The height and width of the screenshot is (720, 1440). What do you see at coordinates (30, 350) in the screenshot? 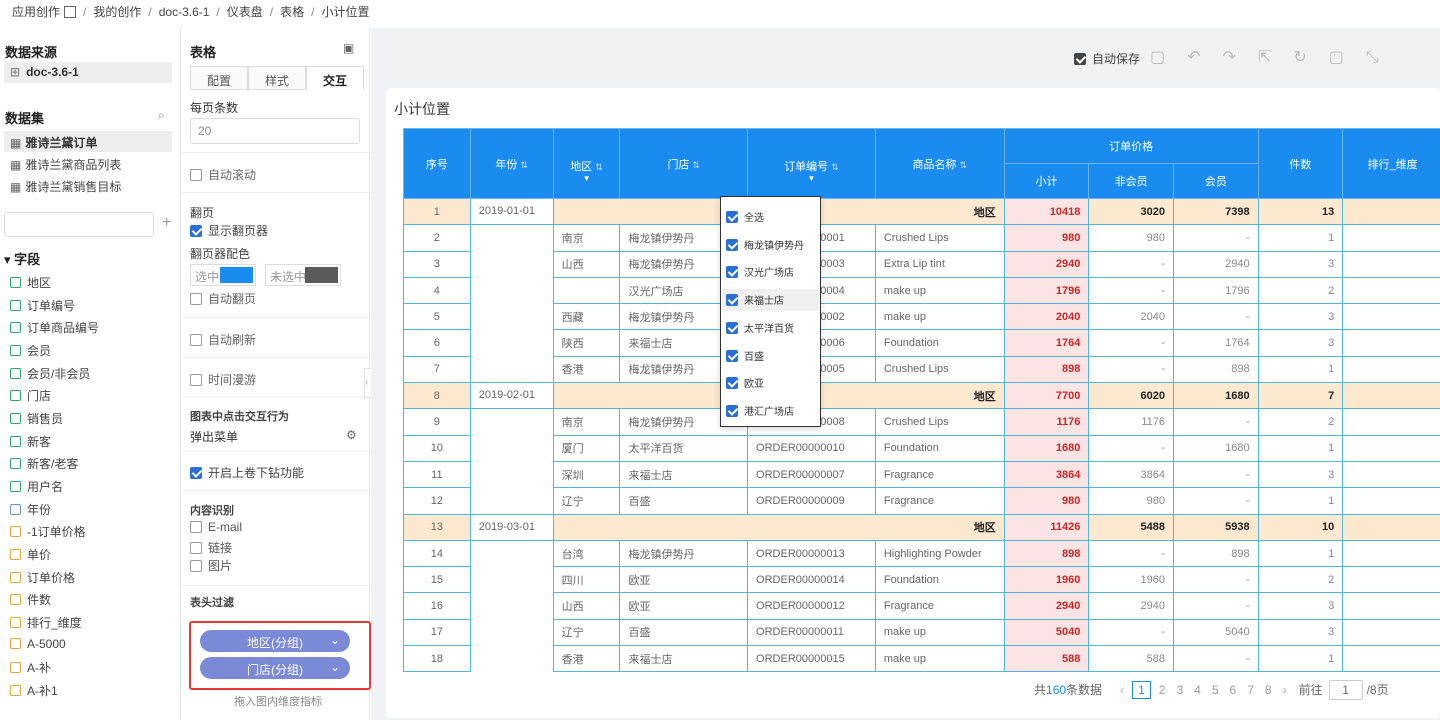
I see `field-item: 会员` at bounding box center [30, 350].